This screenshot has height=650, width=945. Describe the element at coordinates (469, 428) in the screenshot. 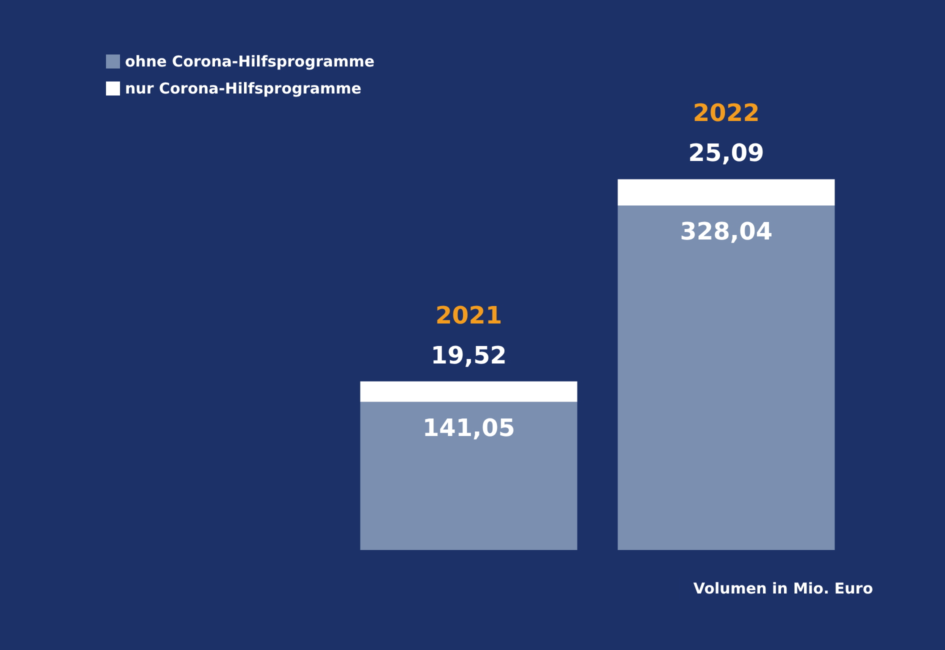

I see `data-label: 141,05` at that location.